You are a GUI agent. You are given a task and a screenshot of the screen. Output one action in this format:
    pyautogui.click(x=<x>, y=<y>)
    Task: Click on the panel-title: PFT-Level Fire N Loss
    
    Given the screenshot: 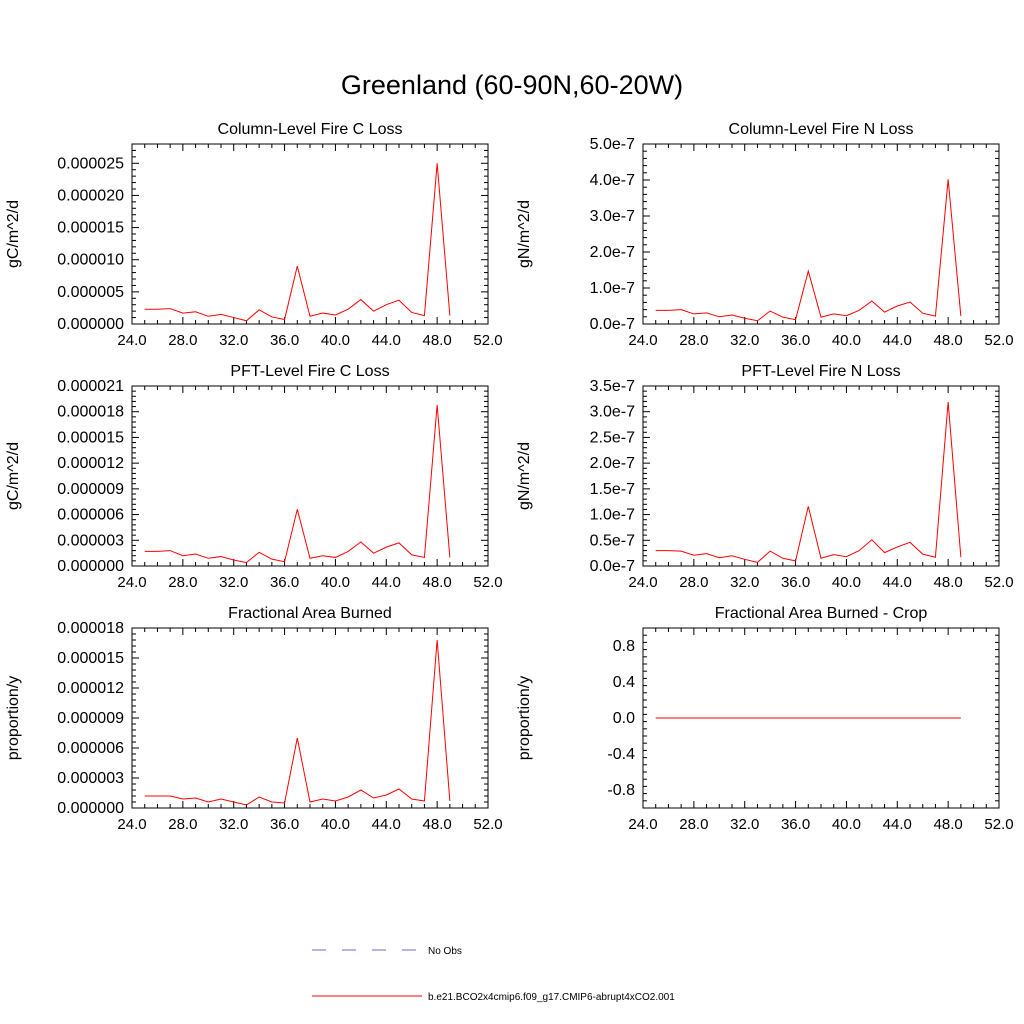 What is the action you would take?
    pyautogui.click(x=820, y=371)
    